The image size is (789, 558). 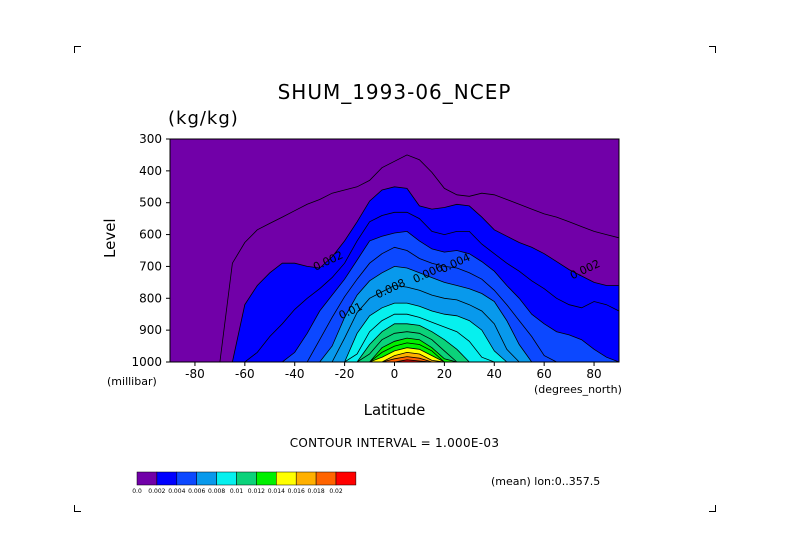 I want to click on colorbar-label: 0.004, so click(x=176, y=491).